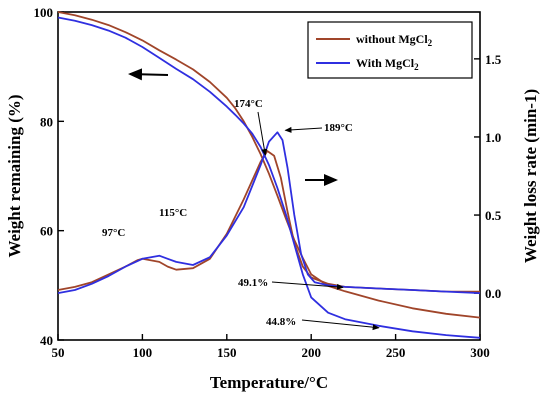  What do you see at coordinates (311, 352) in the screenshot?
I see `x-tick-label-200: 200` at bounding box center [311, 352].